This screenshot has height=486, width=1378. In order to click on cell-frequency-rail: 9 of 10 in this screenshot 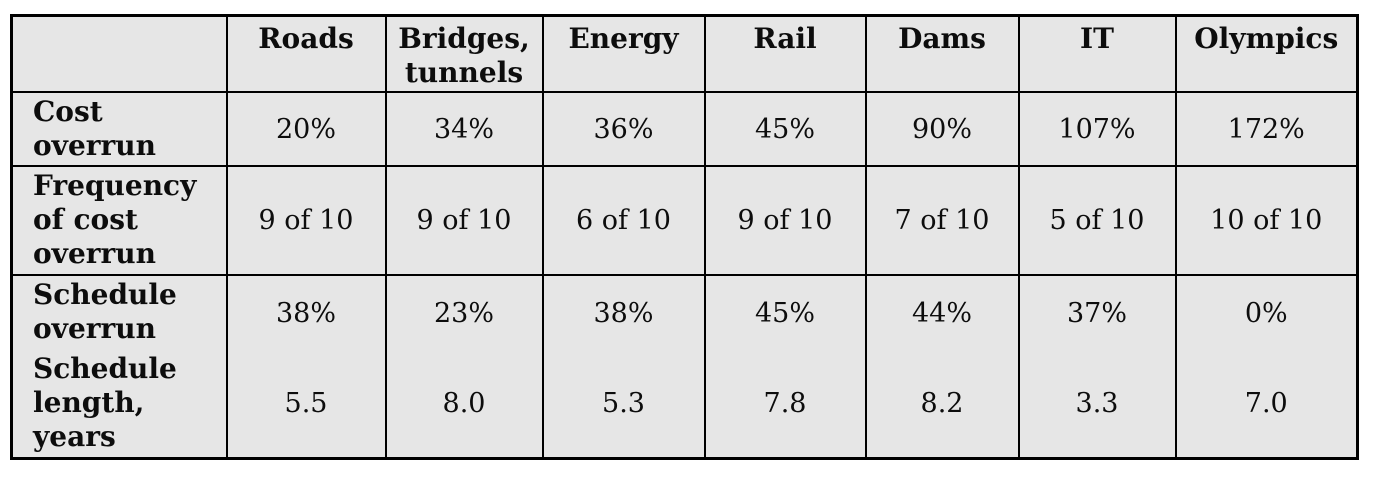, I will do `click(785, 220)`.